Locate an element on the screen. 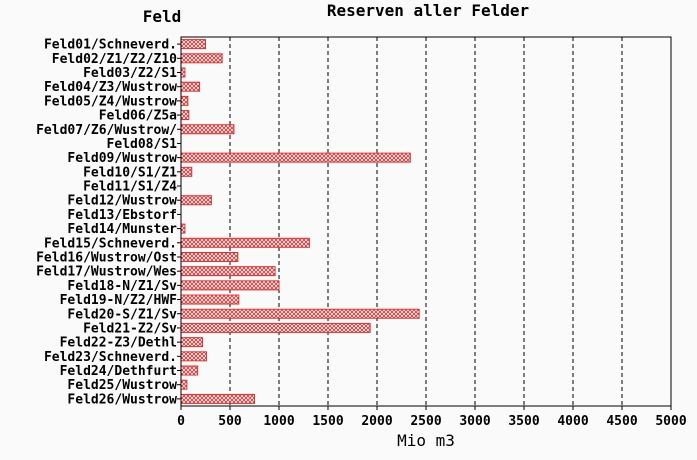 Image resolution: width=697 pixels, height=460 pixels. category-label: Feld19-N/Z2/HWF is located at coordinates (119, 300).